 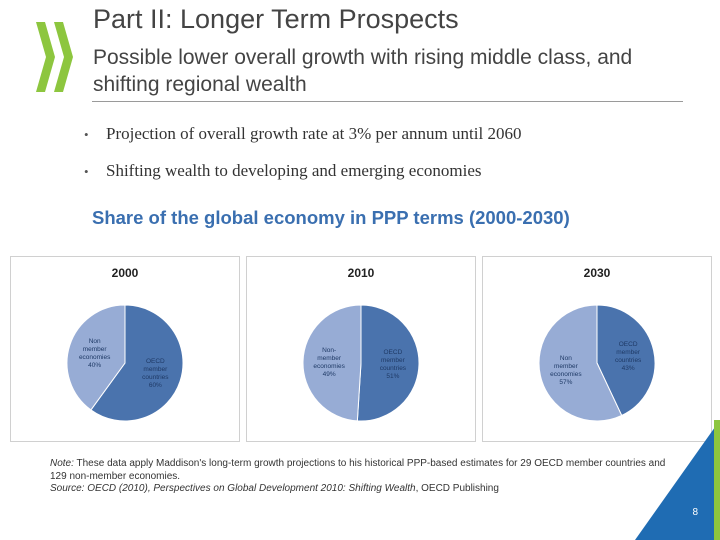 I want to click on pie-slice-label: OECD member countries 43%, so click(x=628, y=356).